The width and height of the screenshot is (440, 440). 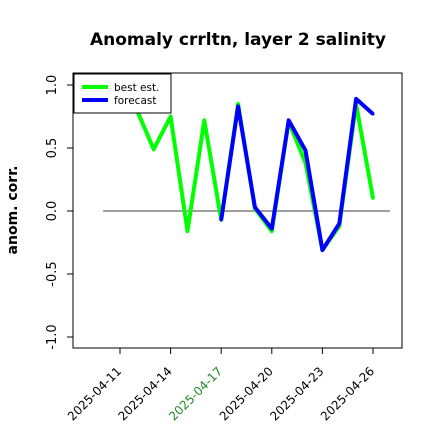 What do you see at coordinates (52, 273) in the screenshot?
I see `y-tick-label: -0.5` at bounding box center [52, 273].